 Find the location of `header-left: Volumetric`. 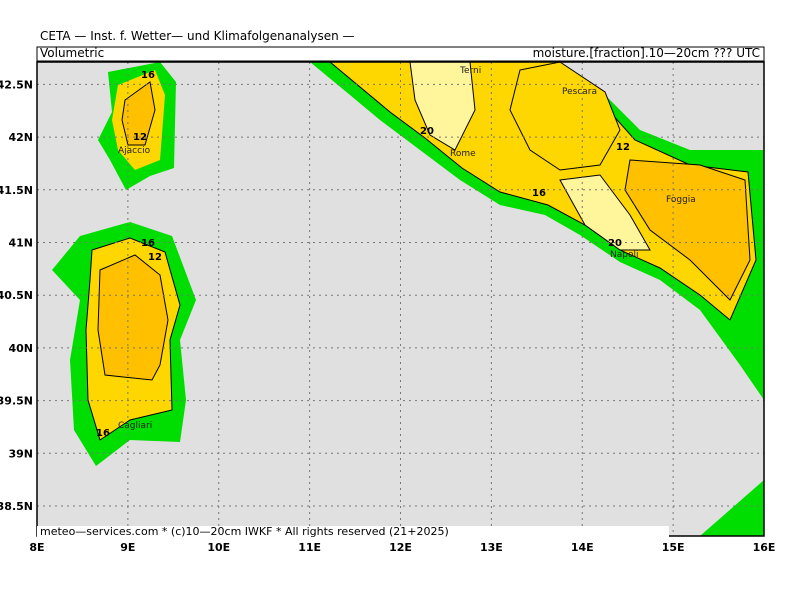

header-left: Volumetric is located at coordinates (72, 53).